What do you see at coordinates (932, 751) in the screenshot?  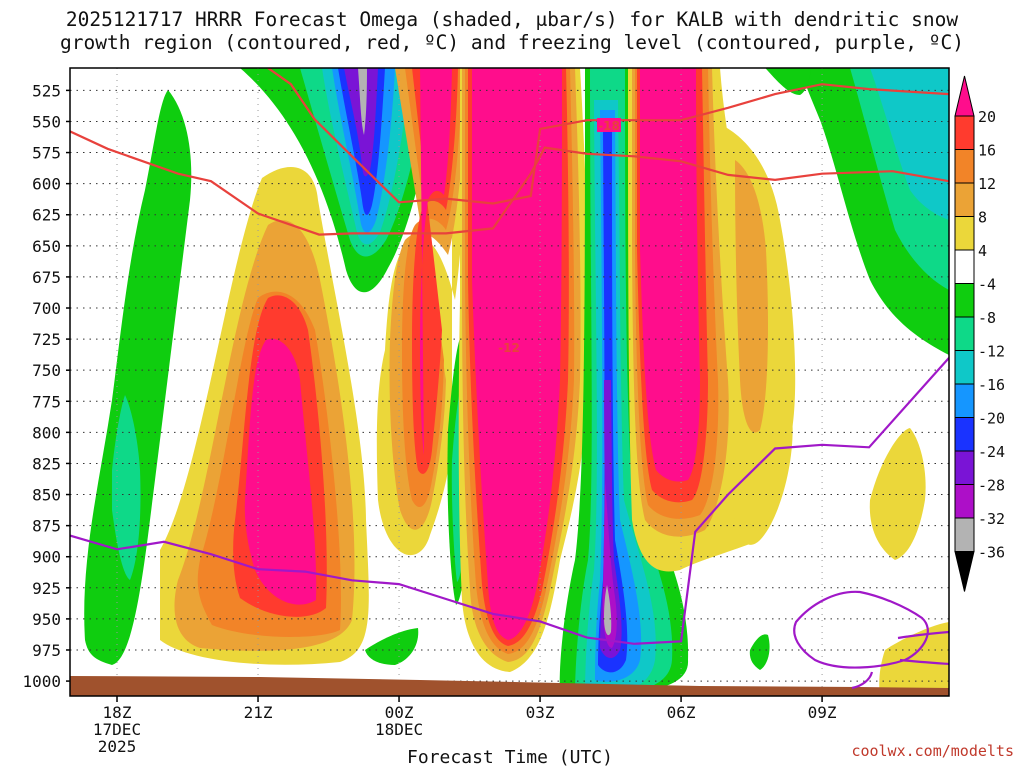 I see `credit-text: coolwx.com/modelts` at bounding box center [932, 751].